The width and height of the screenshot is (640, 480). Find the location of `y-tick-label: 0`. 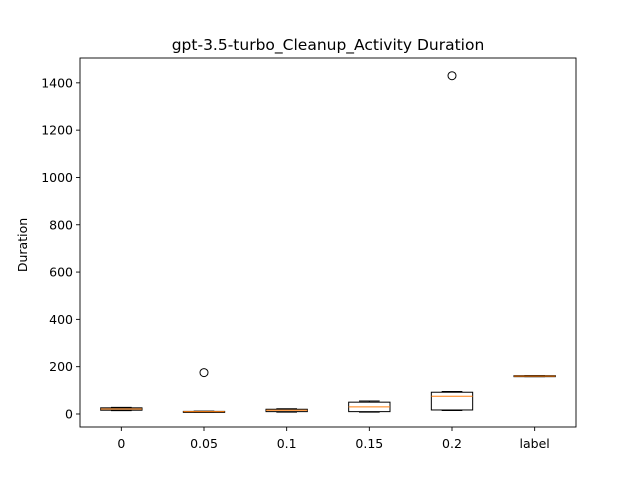

y-tick-label: 0 is located at coordinates (69, 413).